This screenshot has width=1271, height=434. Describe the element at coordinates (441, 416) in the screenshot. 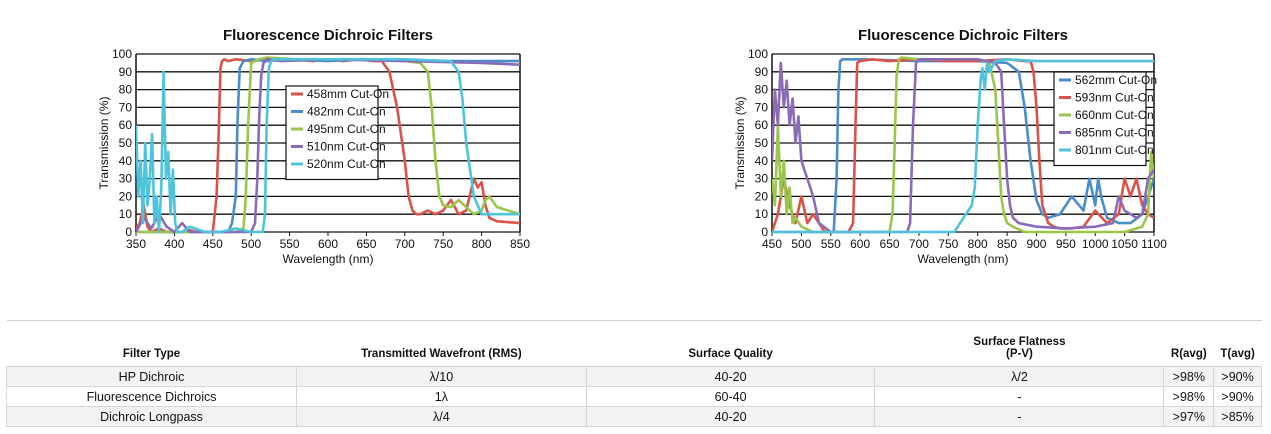

I see `cell-wavefront: λ/4` at that location.